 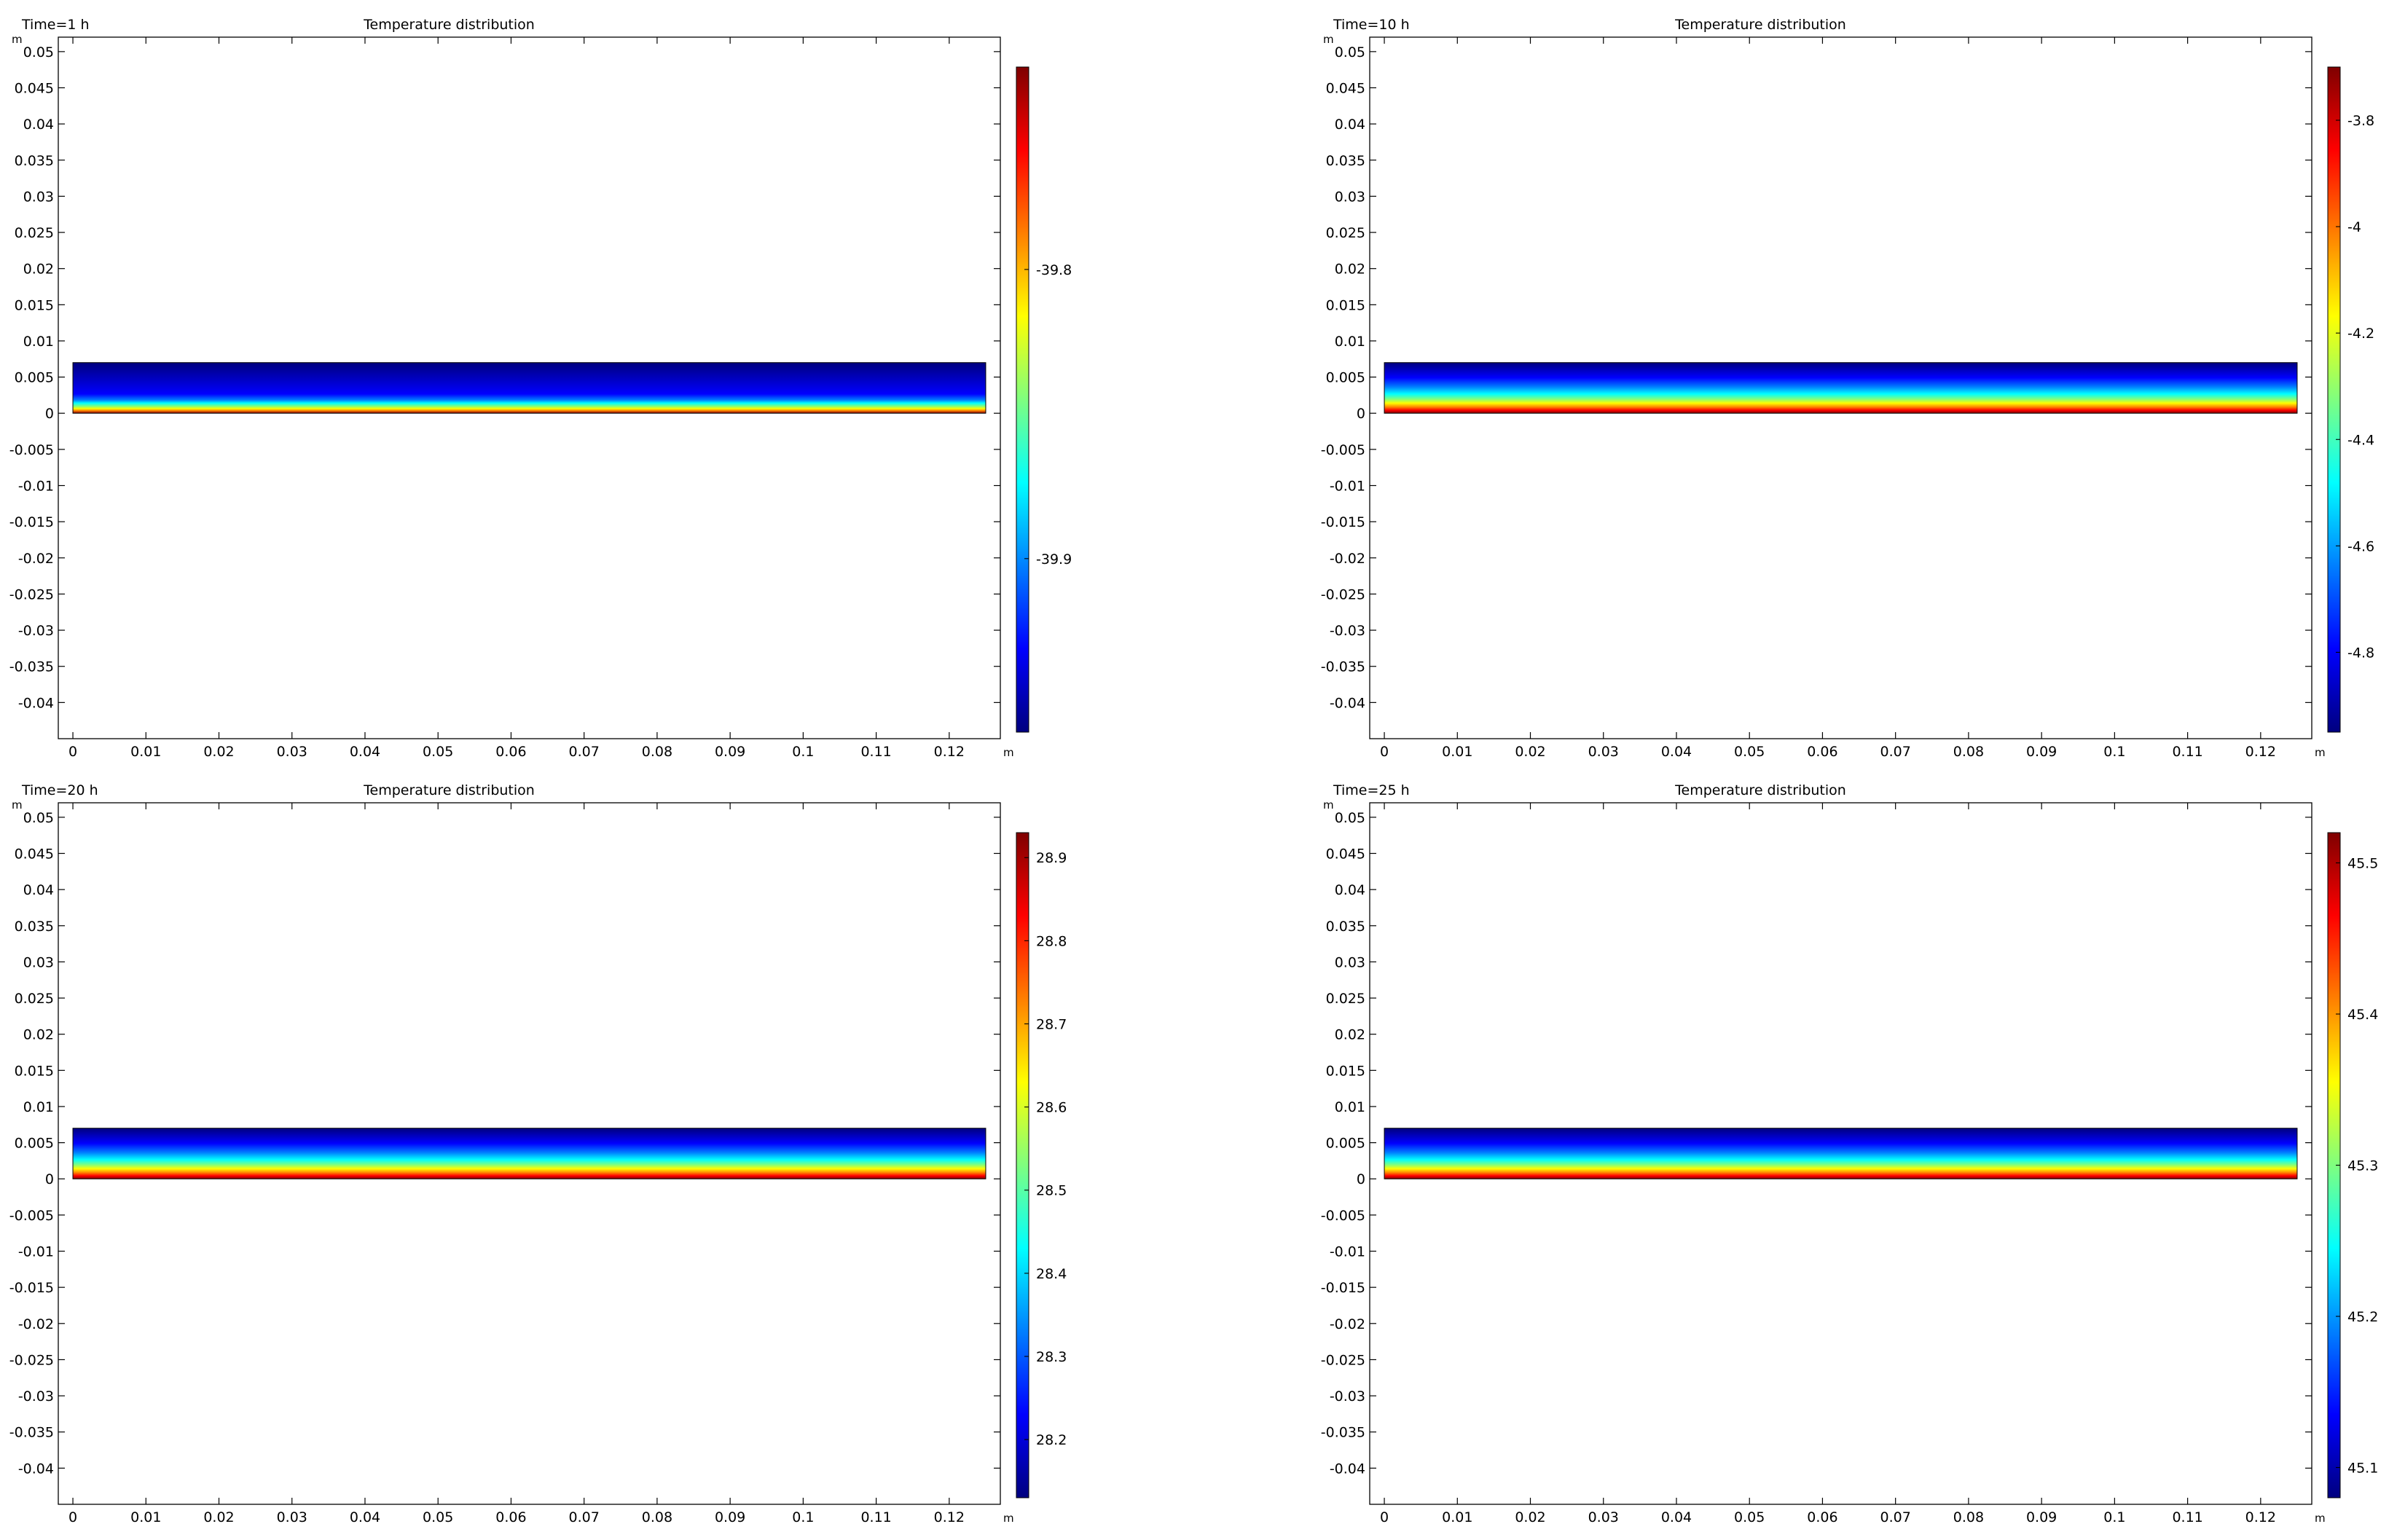 I want to click on temperature-field-border, so click(x=1841, y=1153).